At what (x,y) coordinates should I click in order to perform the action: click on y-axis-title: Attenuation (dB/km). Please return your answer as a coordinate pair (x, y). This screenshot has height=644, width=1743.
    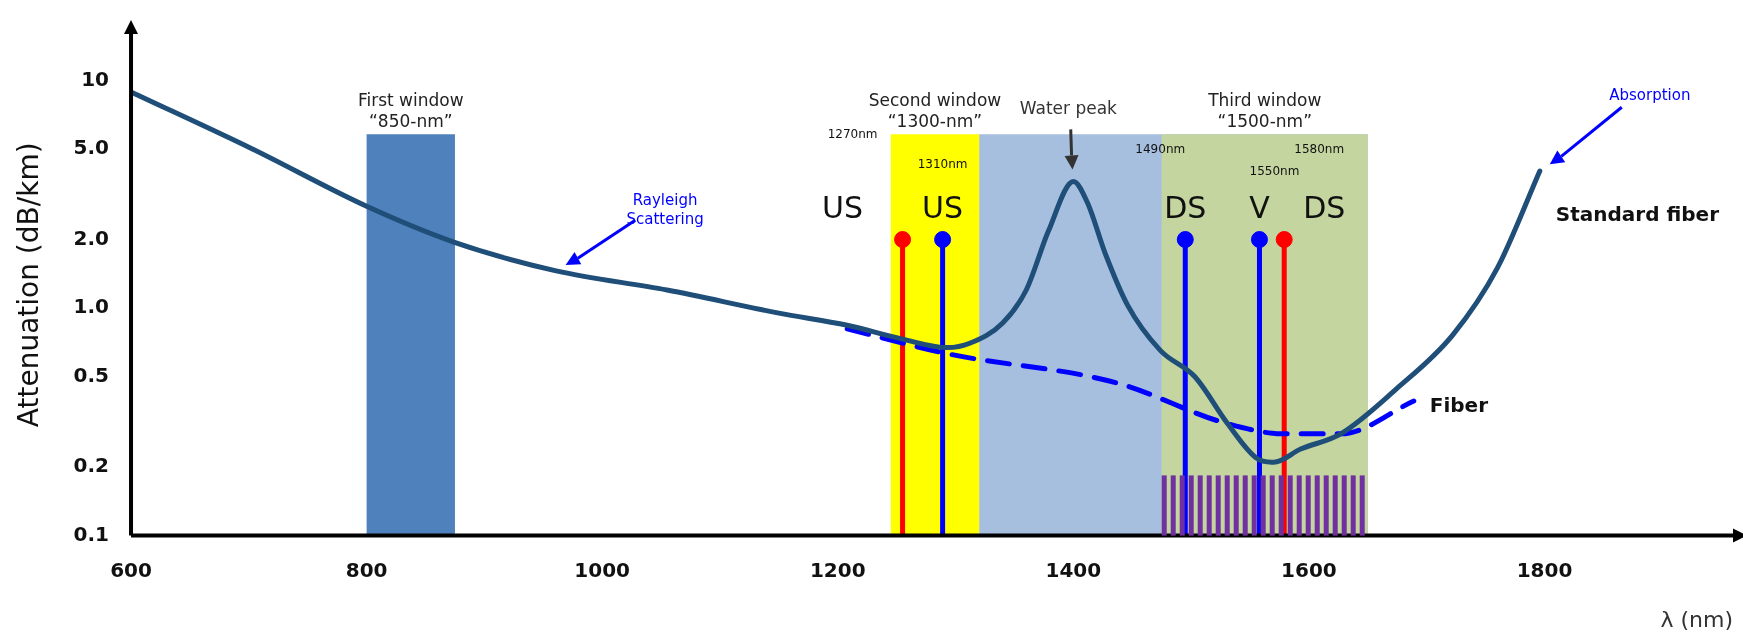
    Looking at the image, I should click on (29, 285).